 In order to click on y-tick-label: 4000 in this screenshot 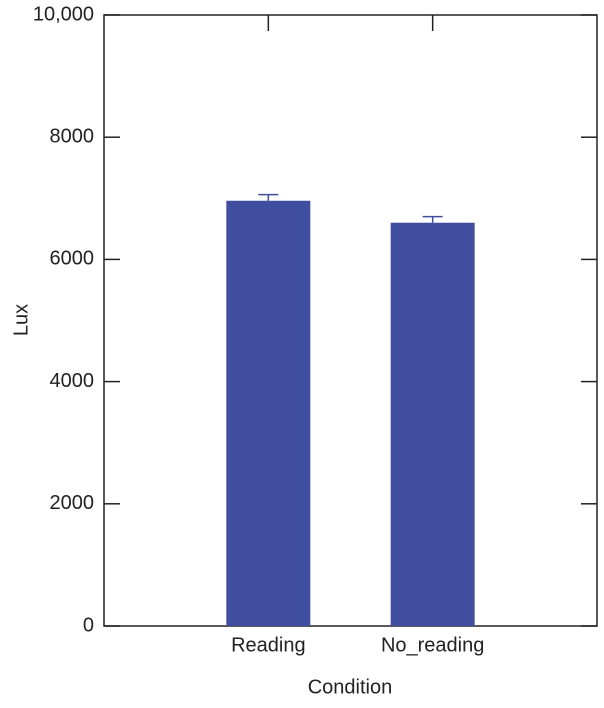, I will do `click(72, 381)`.